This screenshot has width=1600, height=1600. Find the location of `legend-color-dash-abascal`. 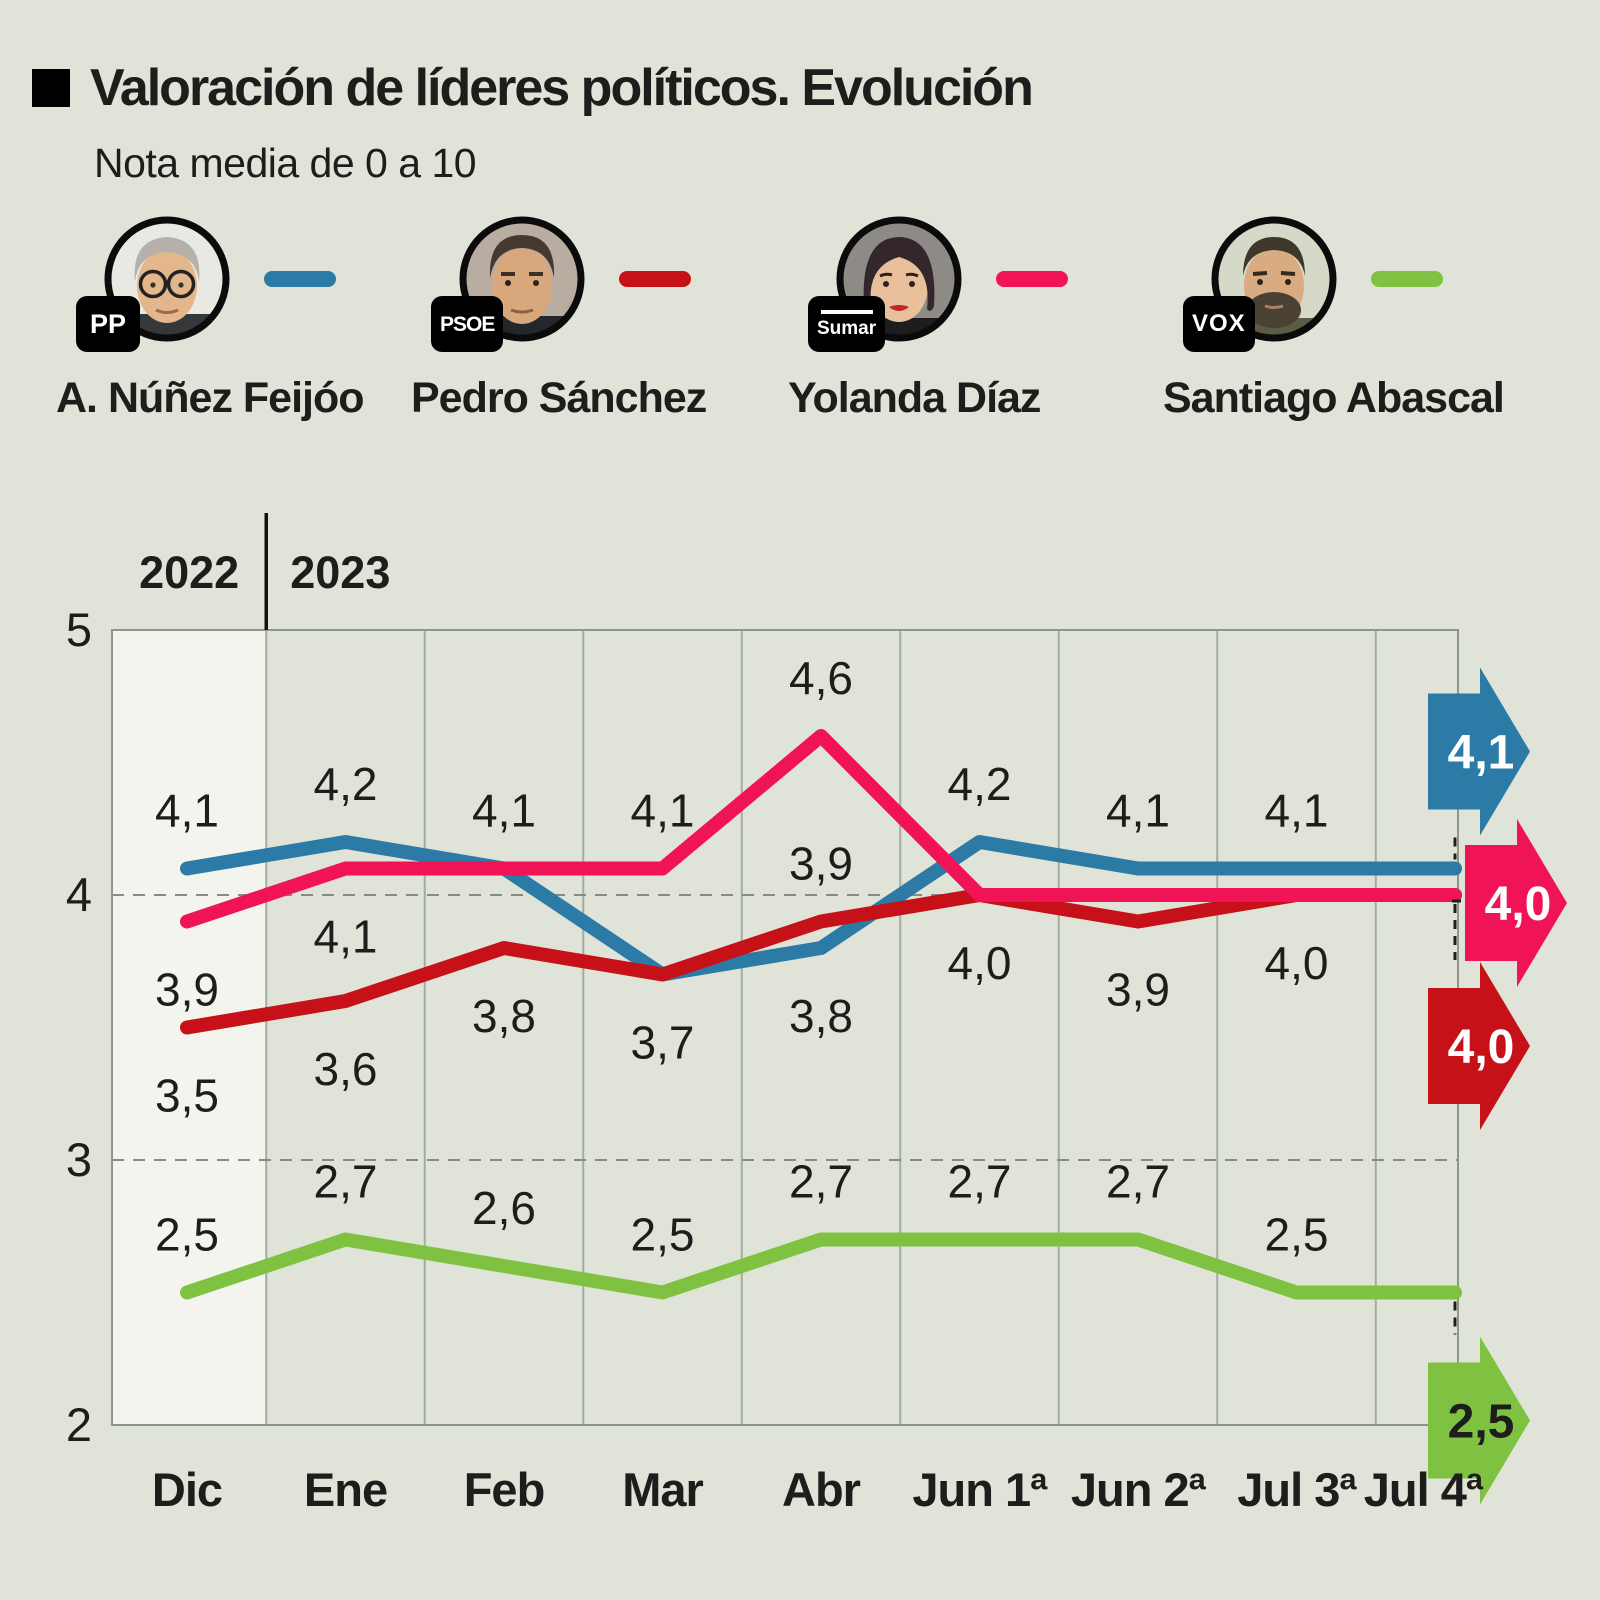

legend-color-dash-abascal is located at coordinates (1407, 279).